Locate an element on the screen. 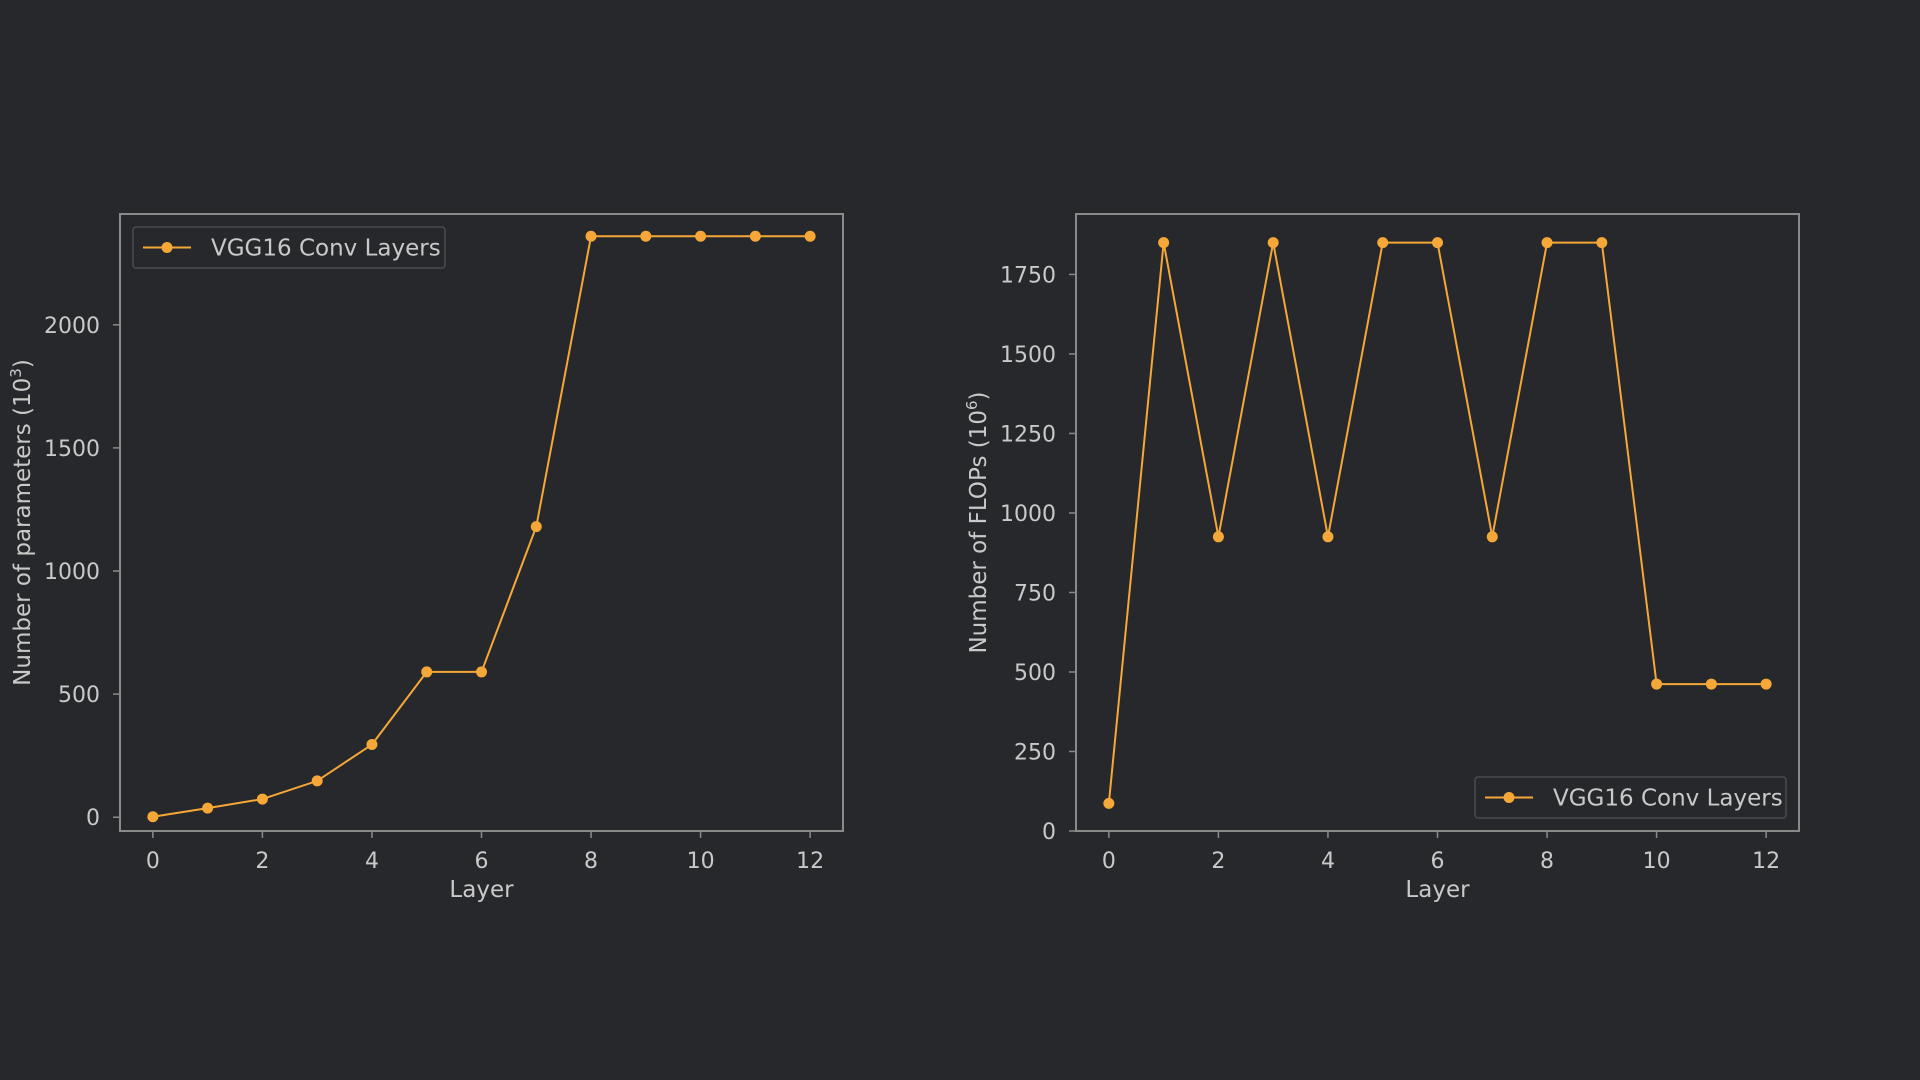  y-tick-label: 2000 is located at coordinates (72, 326).